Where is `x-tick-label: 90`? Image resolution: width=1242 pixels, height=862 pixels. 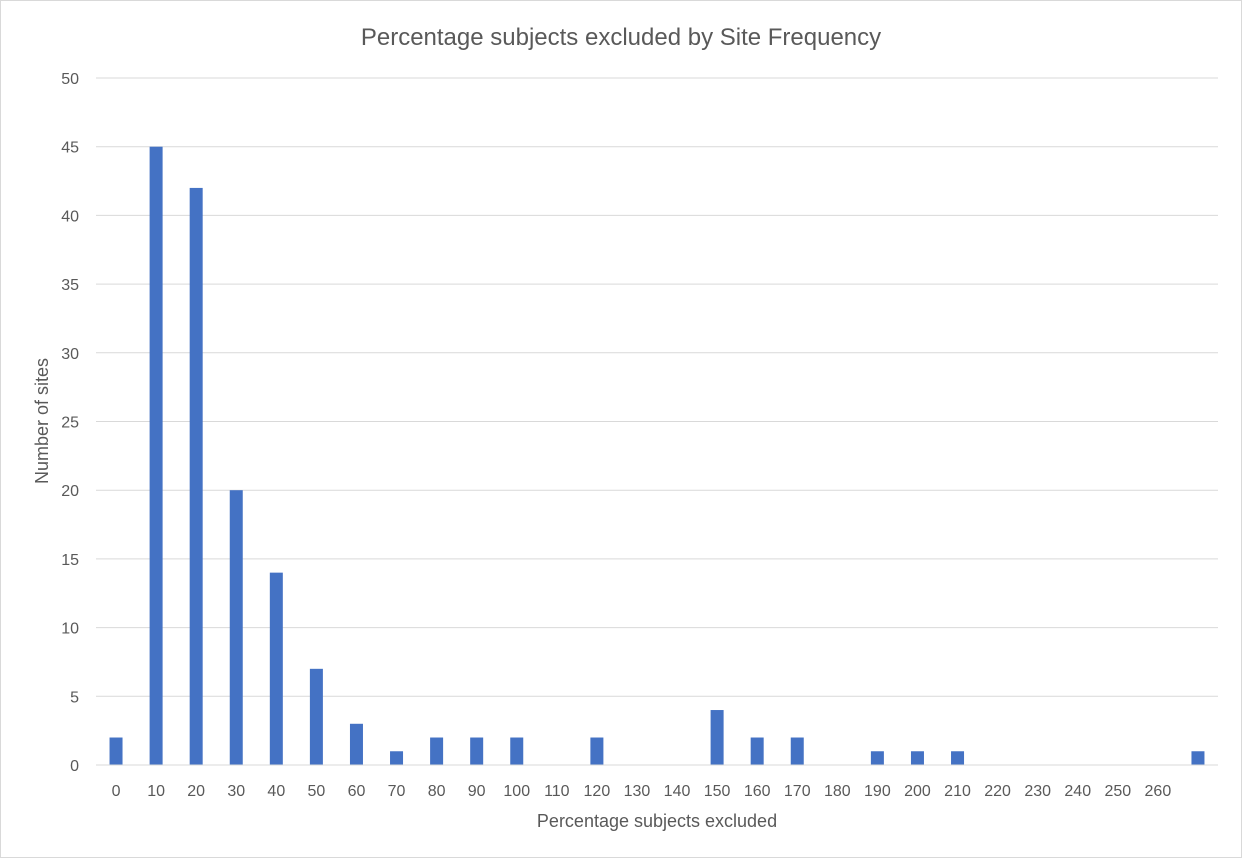 x-tick-label: 90 is located at coordinates (477, 791).